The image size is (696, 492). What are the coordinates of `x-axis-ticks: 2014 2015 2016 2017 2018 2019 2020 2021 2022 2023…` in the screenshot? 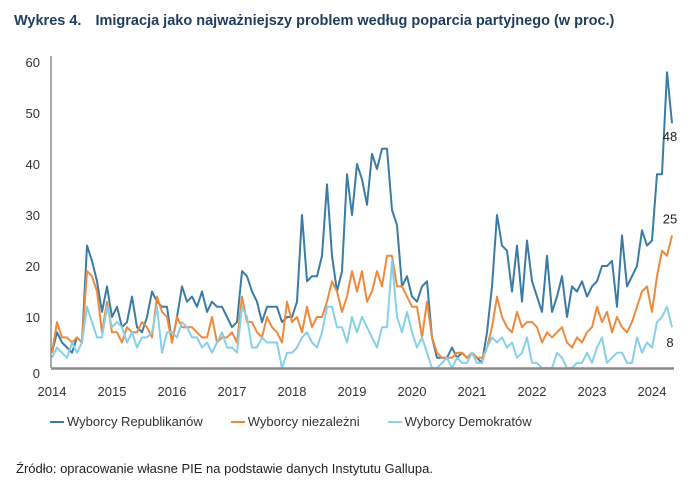 It's located at (352, 391).